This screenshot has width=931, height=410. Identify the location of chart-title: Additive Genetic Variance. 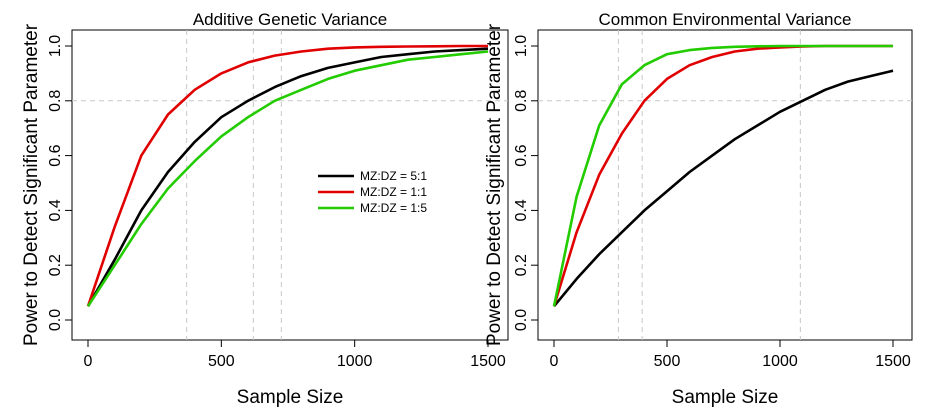
(290, 19).